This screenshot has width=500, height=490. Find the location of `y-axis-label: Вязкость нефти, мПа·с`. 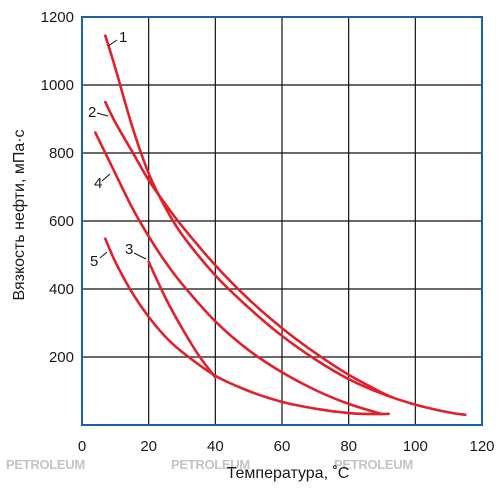

y-axis-label: Вязкость нефти, мПа·с is located at coordinates (19, 214).